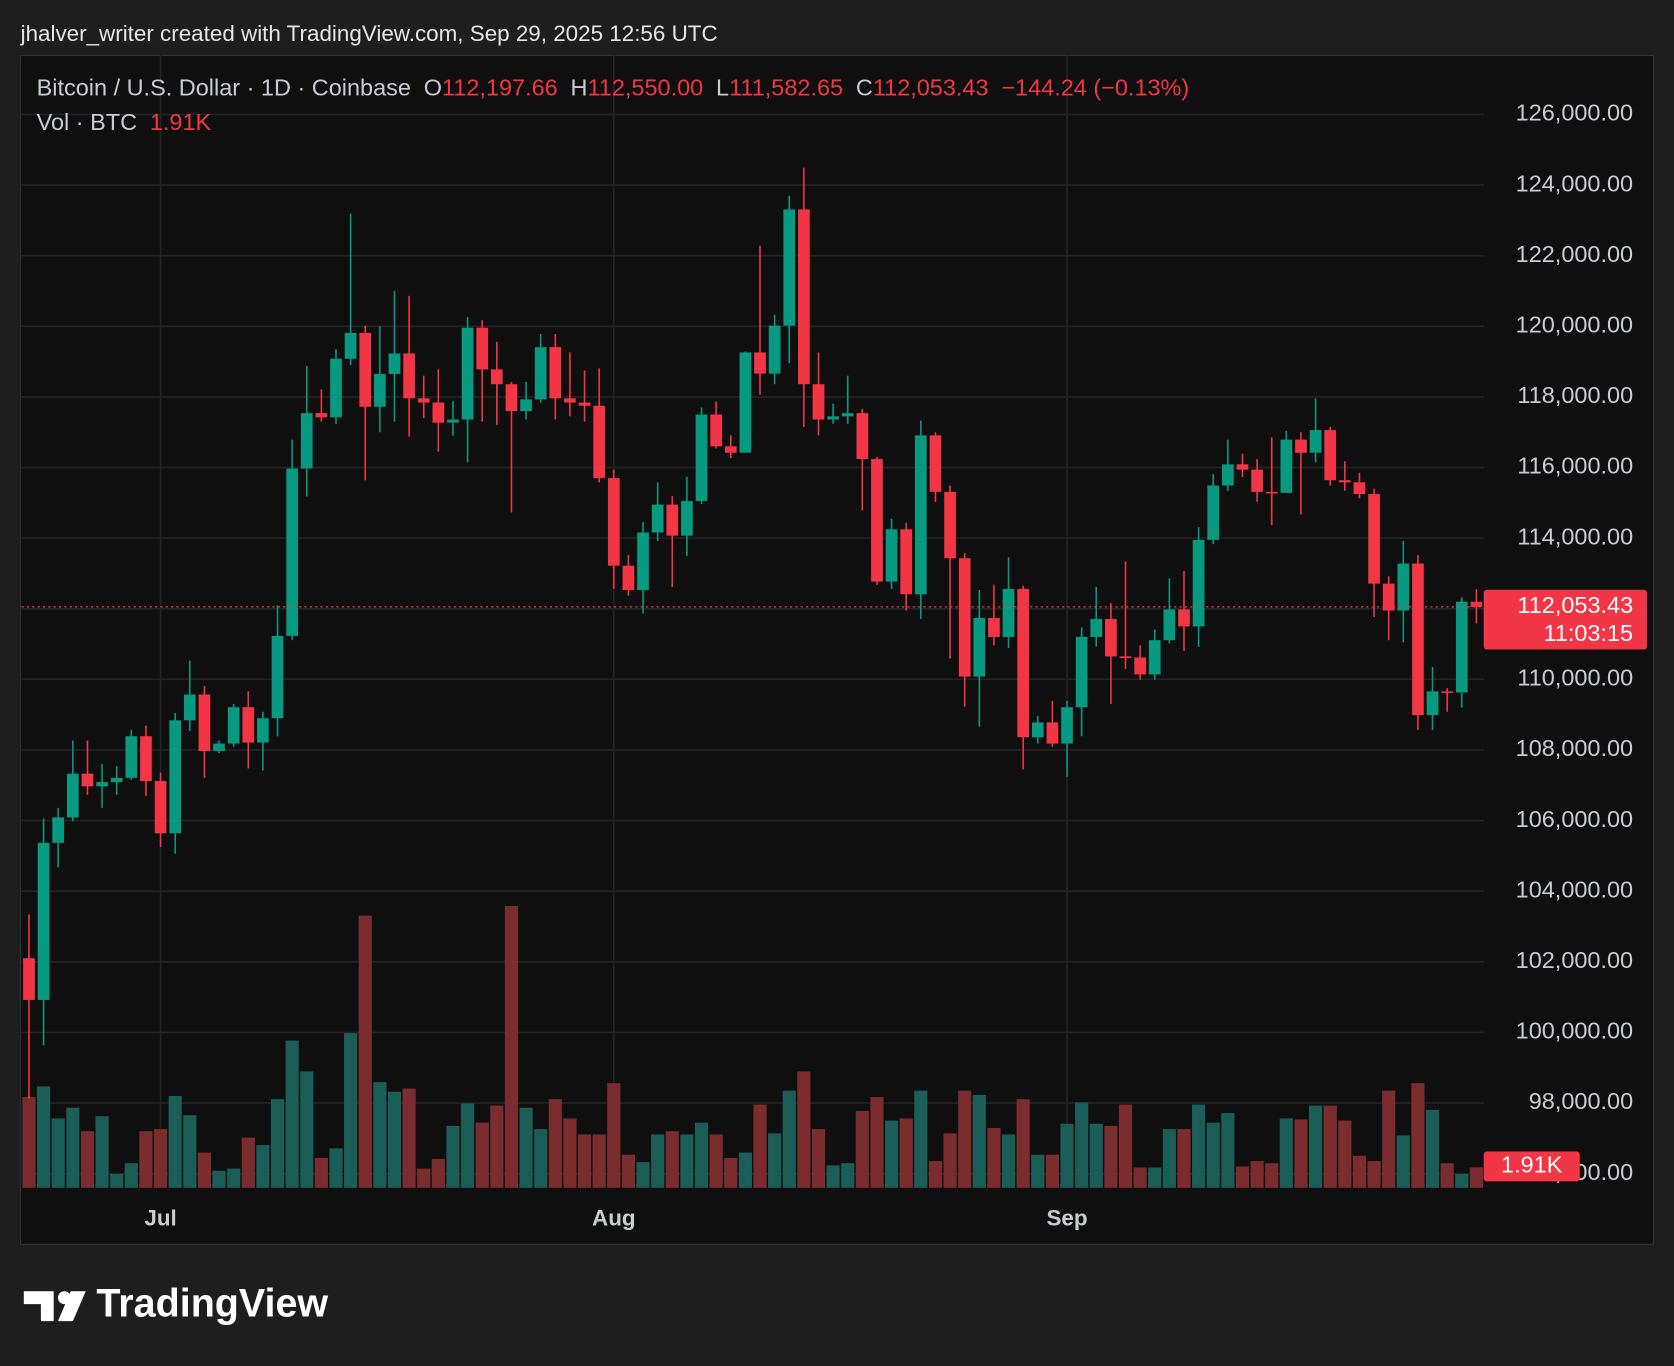 The height and width of the screenshot is (1366, 1674). What do you see at coordinates (646, 88) in the screenshot?
I see `high-value: 112,550.00` at bounding box center [646, 88].